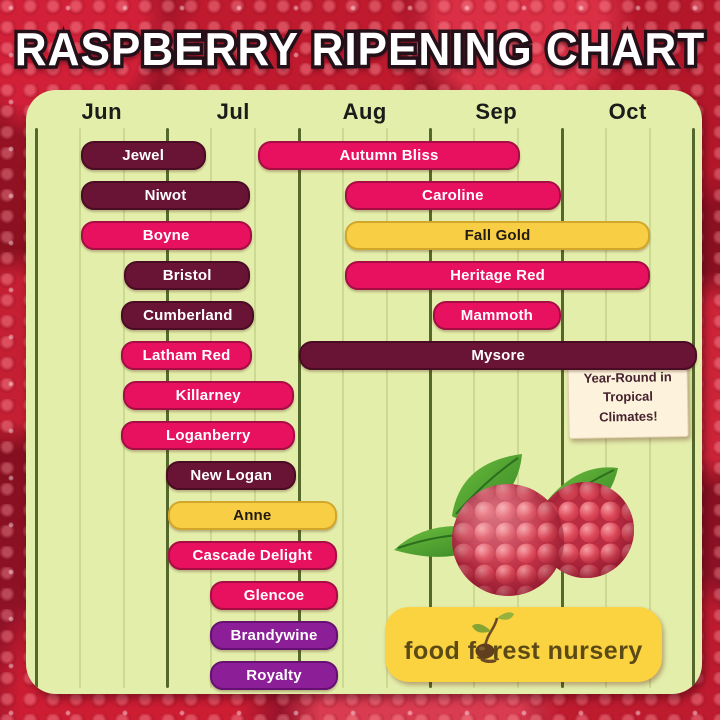 The image size is (720, 720). I want to click on variety-bar-label: Bristol, so click(187, 275).